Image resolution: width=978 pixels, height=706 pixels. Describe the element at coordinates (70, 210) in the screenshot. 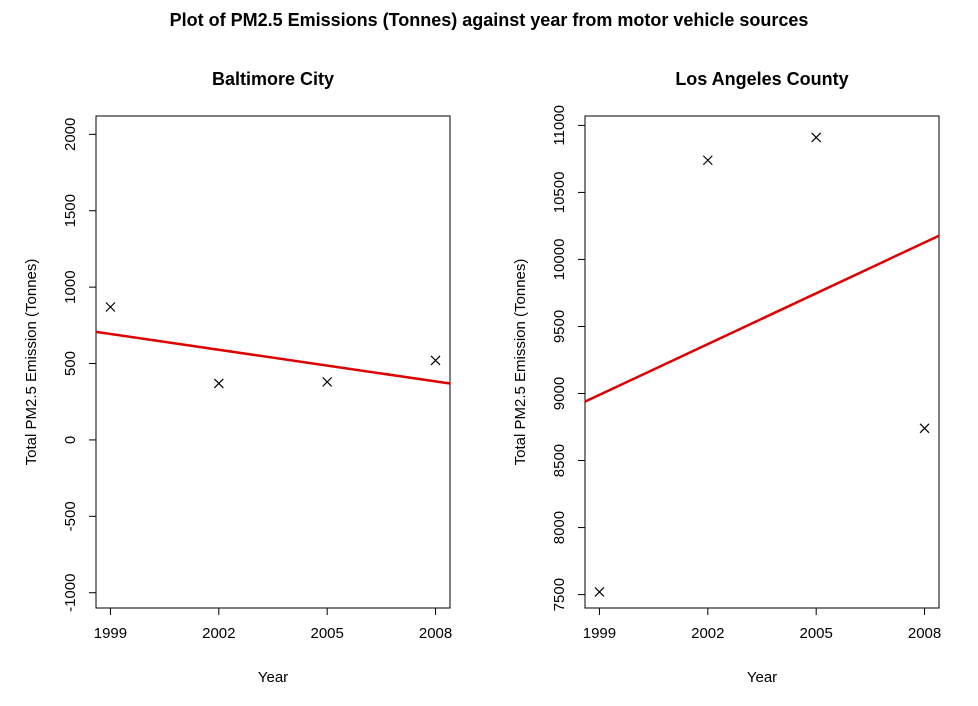

I see `y-tick-label: 1500` at that location.